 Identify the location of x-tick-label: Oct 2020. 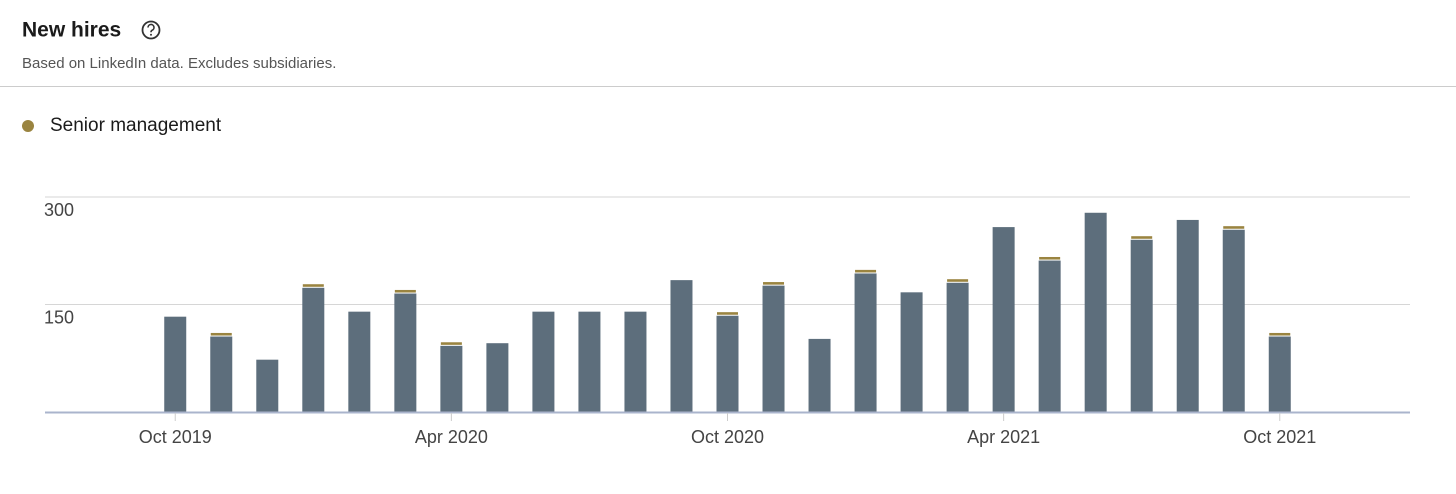
(727, 437).